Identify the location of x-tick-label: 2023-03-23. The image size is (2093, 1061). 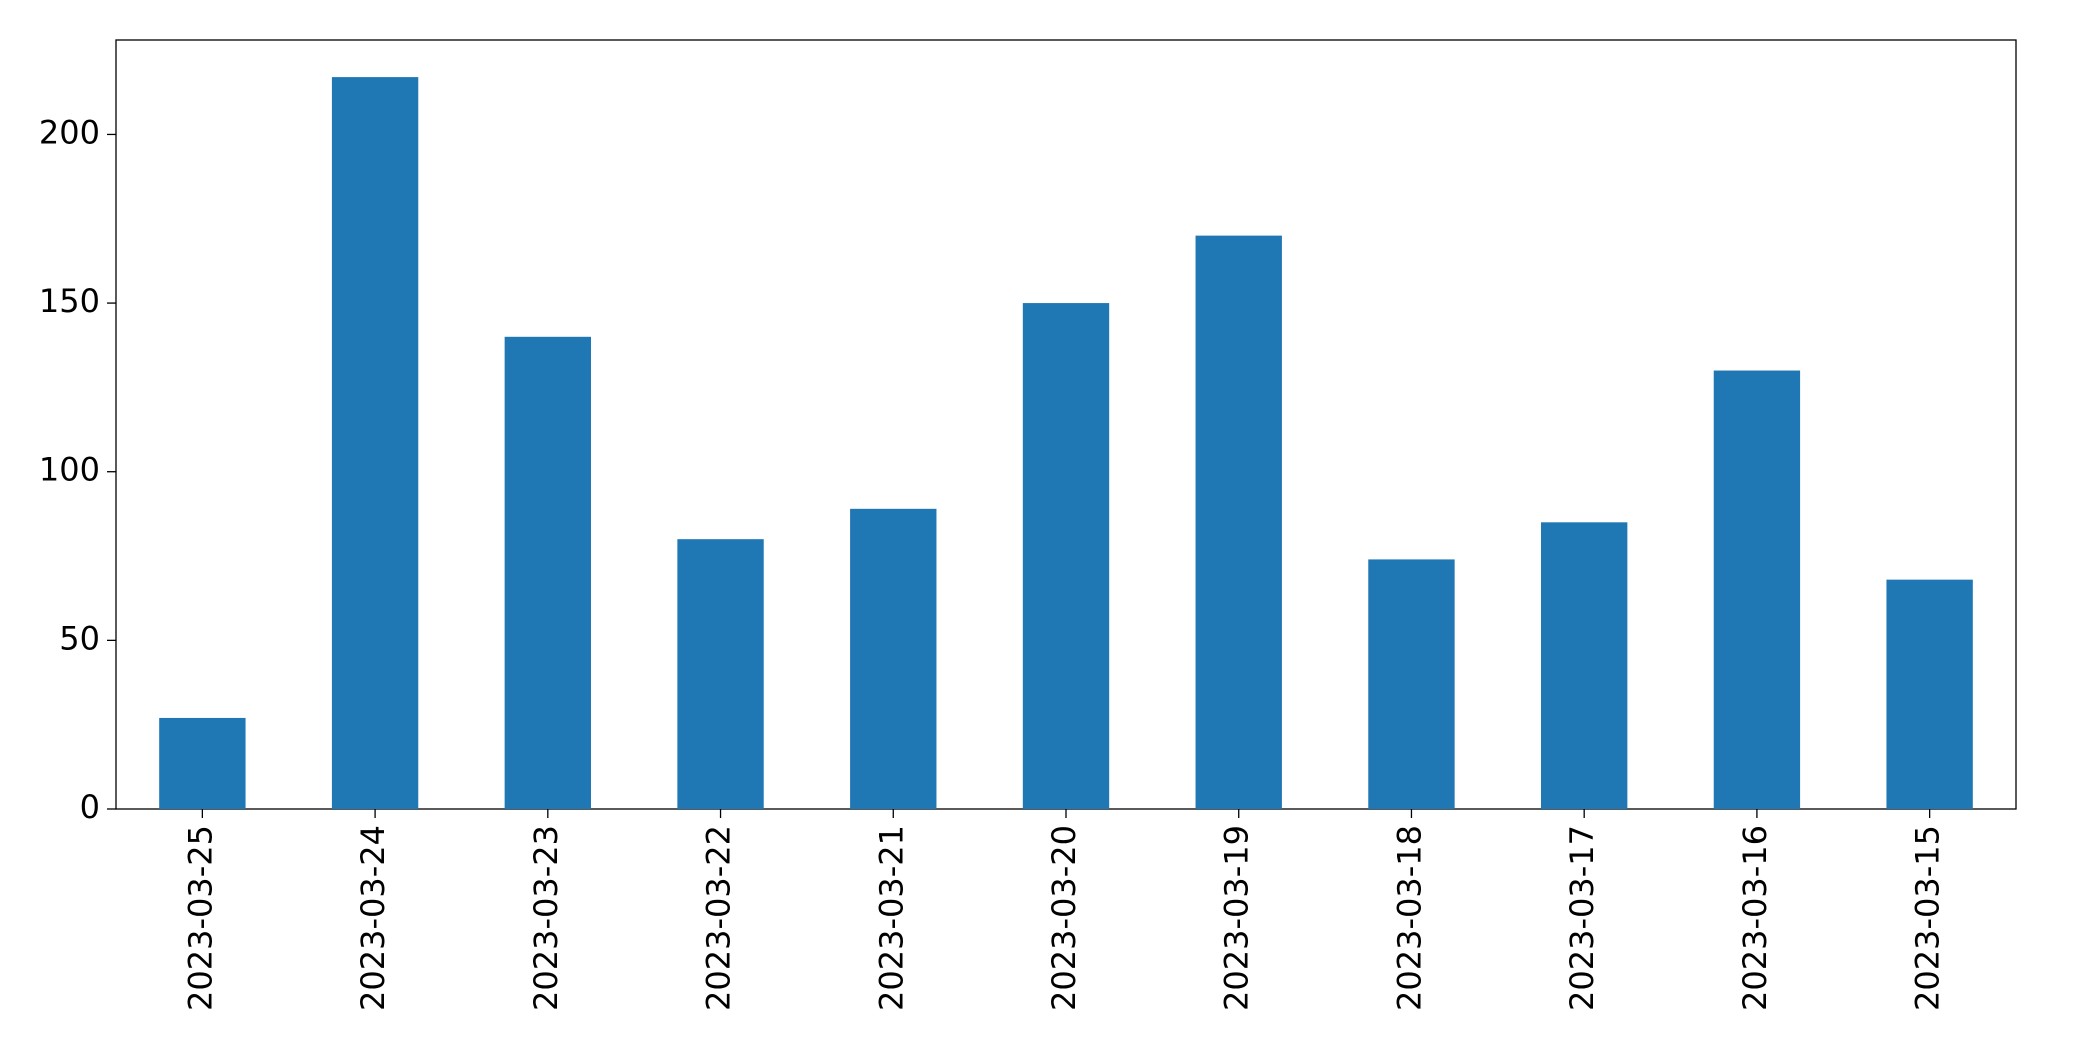
(546, 918).